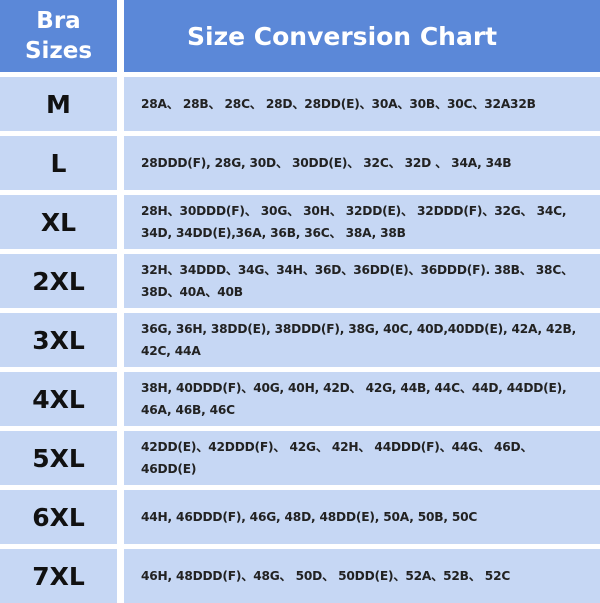  I want to click on size-label: L, so click(58, 163).